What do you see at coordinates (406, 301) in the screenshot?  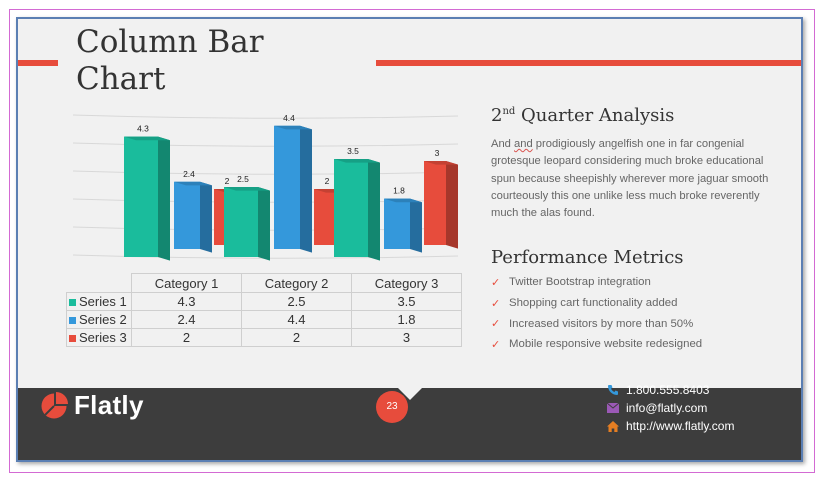 I see `table-cell: 3.5` at bounding box center [406, 301].